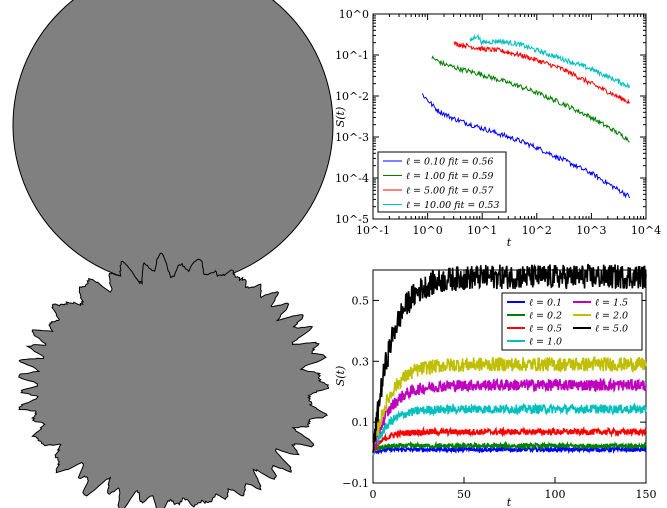 The height and width of the screenshot is (508, 667). I want to click on series-lines, so click(526, 116).